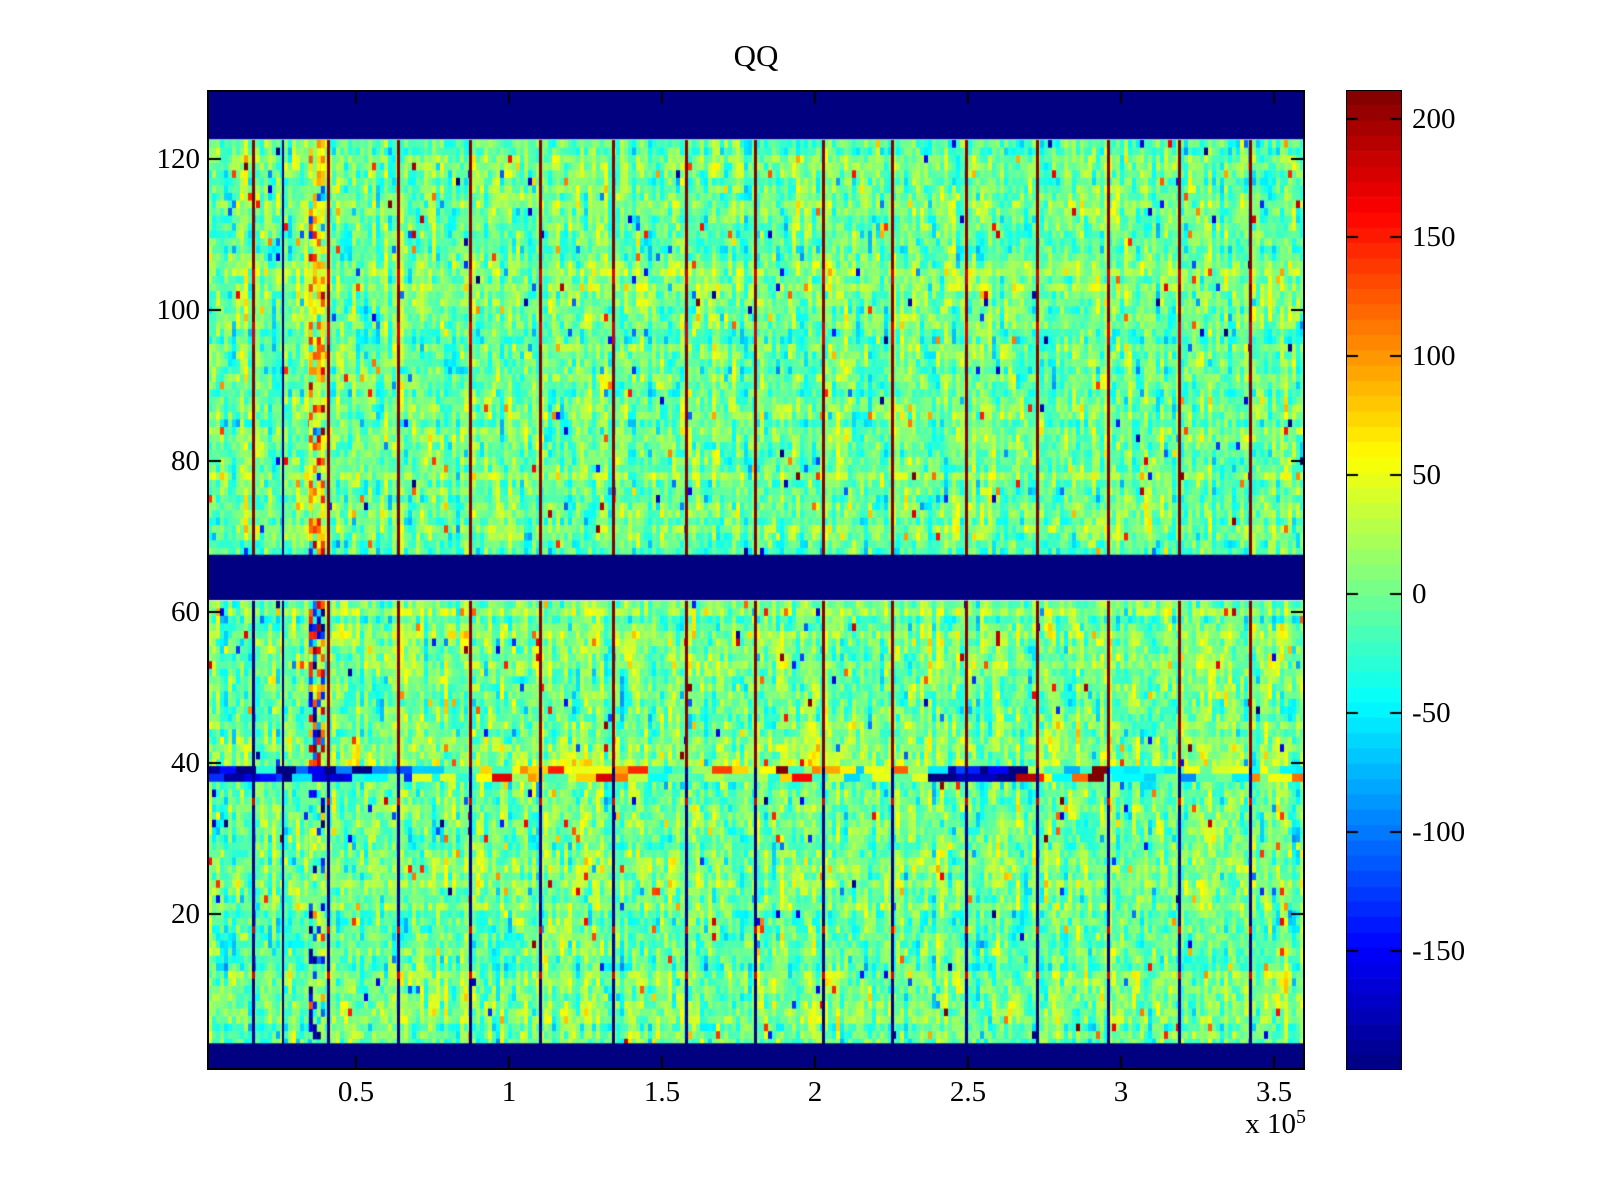 This screenshot has width=1600, height=1200. What do you see at coordinates (1426, 475) in the screenshot?
I see `colorbar-tick-label: 50` at bounding box center [1426, 475].